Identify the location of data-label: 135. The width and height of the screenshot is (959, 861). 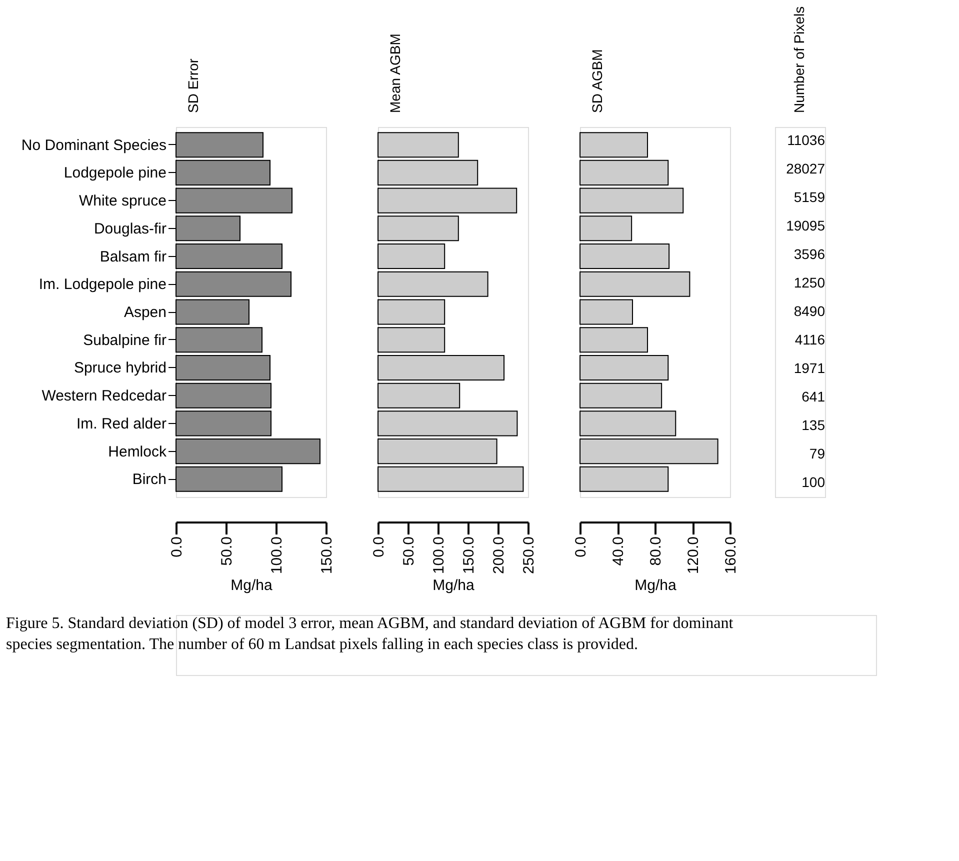
(814, 424).